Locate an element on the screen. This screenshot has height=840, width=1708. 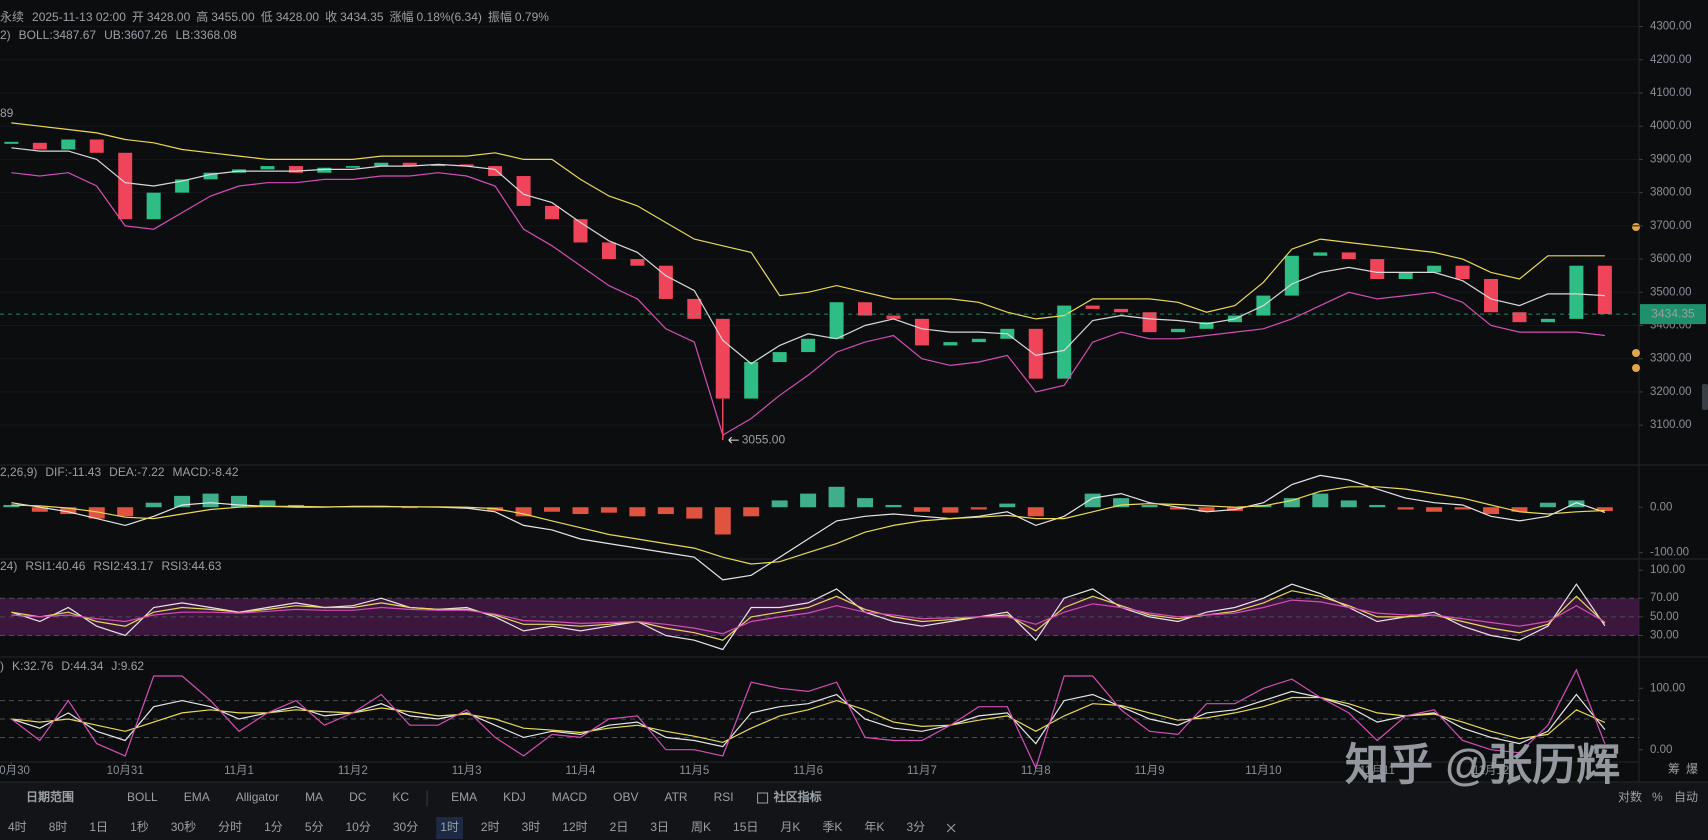
x-tick-label: 11月7 is located at coordinates (922, 771).